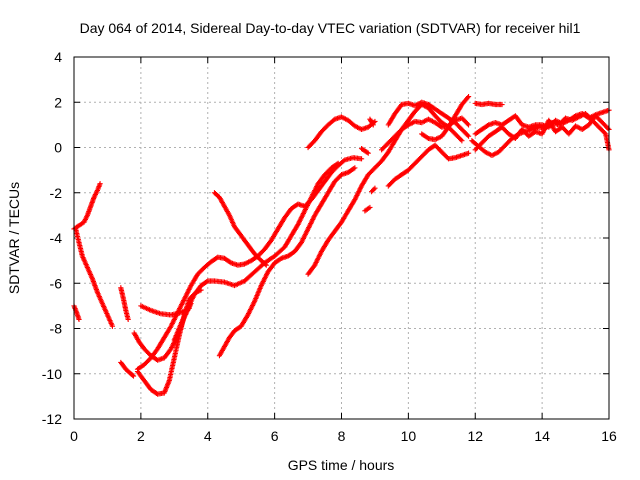 The width and height of the screenshot is (640, 480). Describe the element at coordinates (488, 104) in the screenshot. I see `series-s23` at that location.